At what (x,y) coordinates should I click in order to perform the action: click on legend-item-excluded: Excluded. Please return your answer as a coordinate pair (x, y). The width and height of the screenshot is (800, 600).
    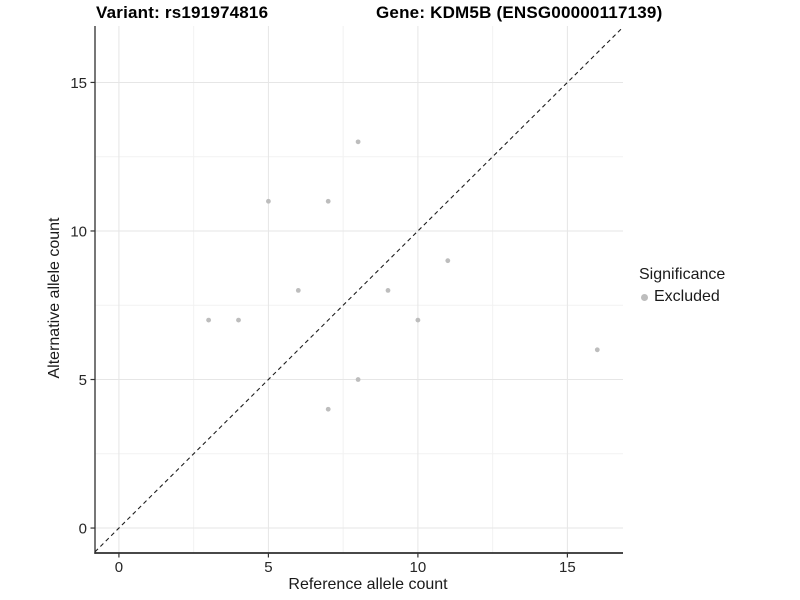
    Looking at the image, I should click on (682, 297).